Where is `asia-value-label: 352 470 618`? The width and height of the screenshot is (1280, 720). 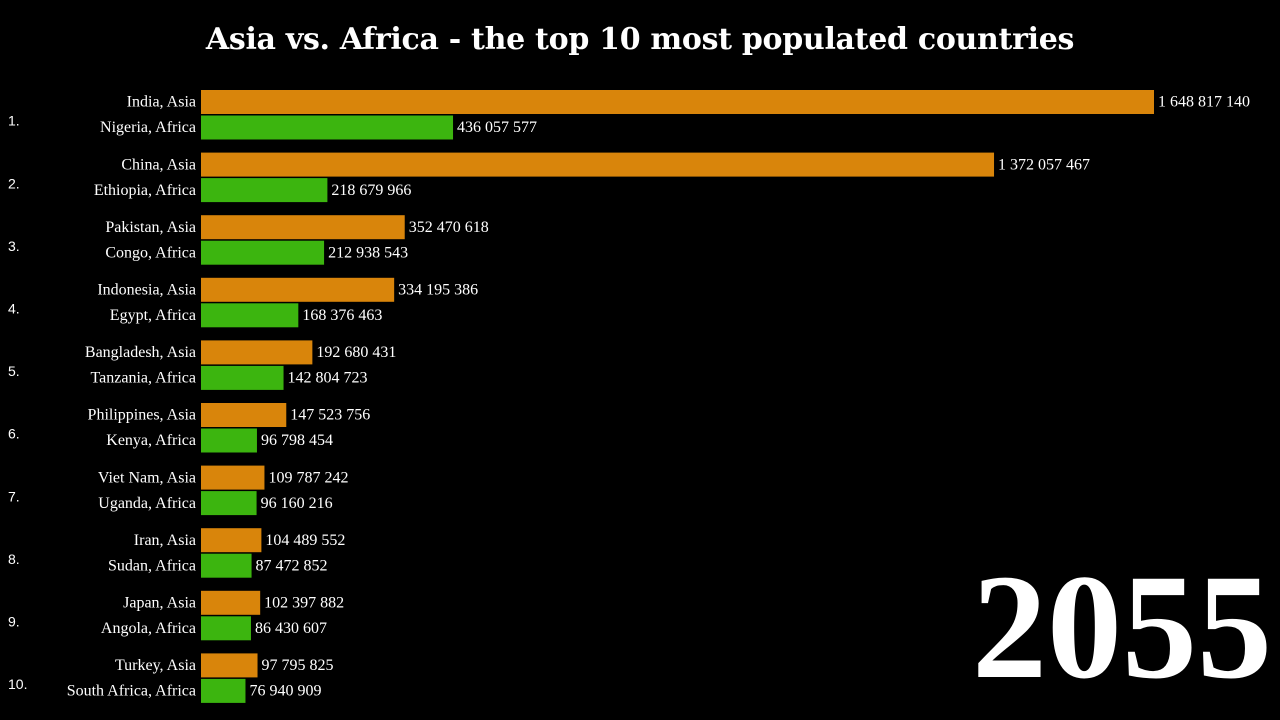 asia-value-label: 352 470 618 is located at coordinates (449, 227).